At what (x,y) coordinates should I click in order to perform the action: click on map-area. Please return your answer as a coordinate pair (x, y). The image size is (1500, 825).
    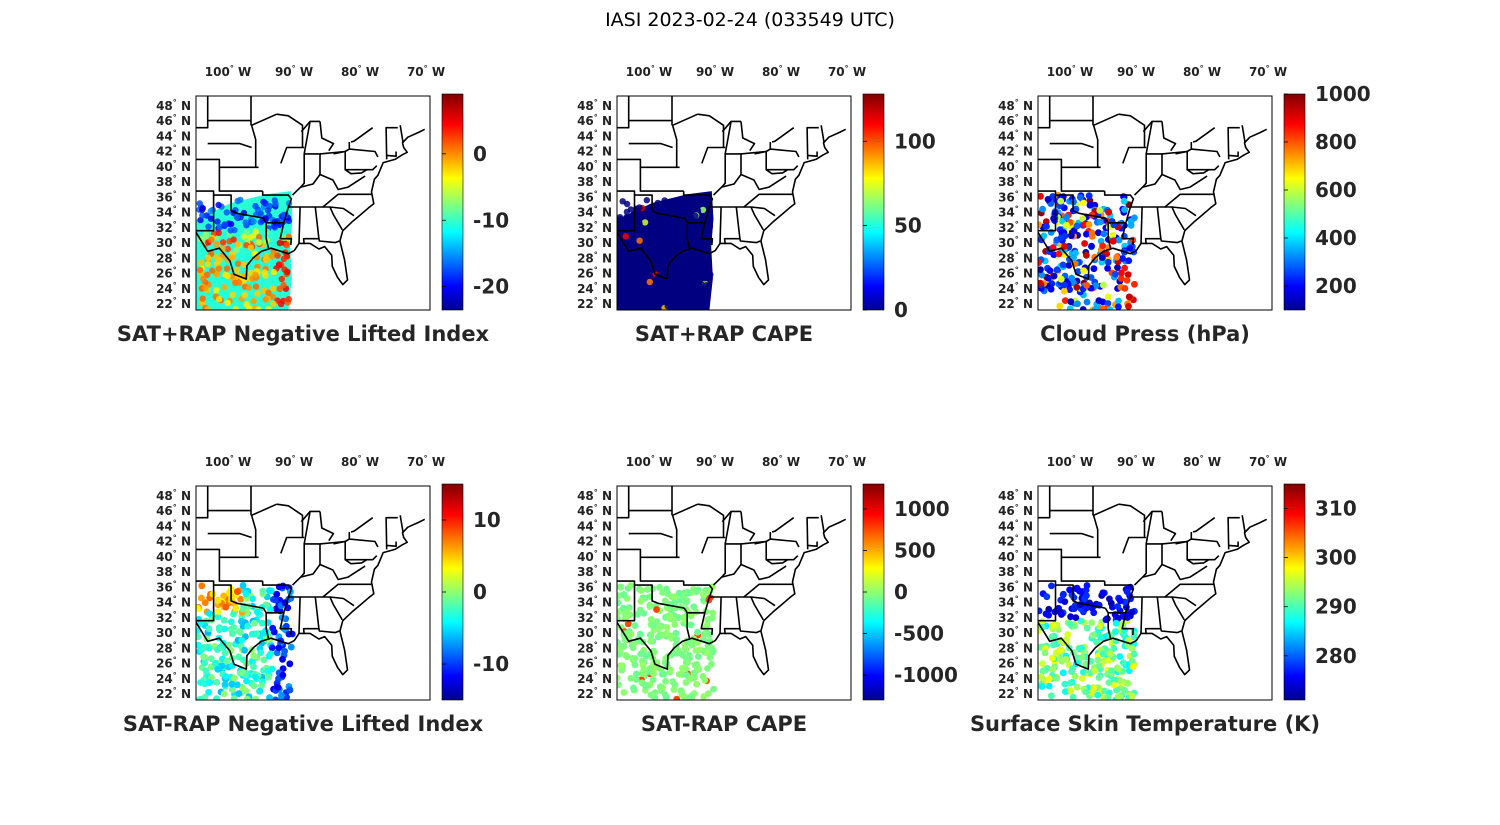
    Looking at the image, I should click on (313, 203).